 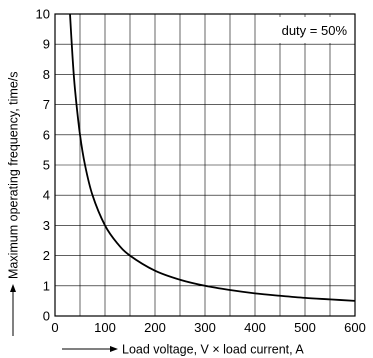 I want to click on annotation-background, so click(x=304, y=30).